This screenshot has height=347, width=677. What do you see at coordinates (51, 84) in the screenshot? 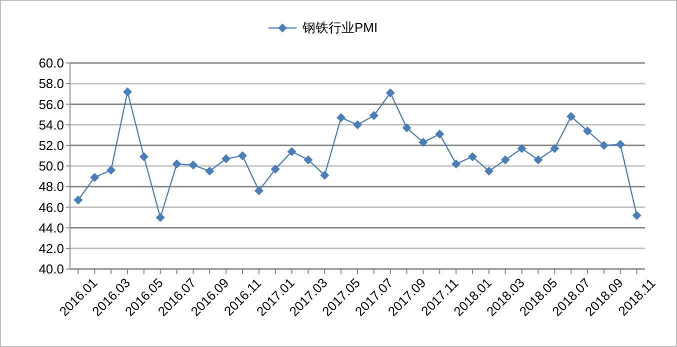
I see `y-tick-label: 58.0` at bounding box center [51, 84].